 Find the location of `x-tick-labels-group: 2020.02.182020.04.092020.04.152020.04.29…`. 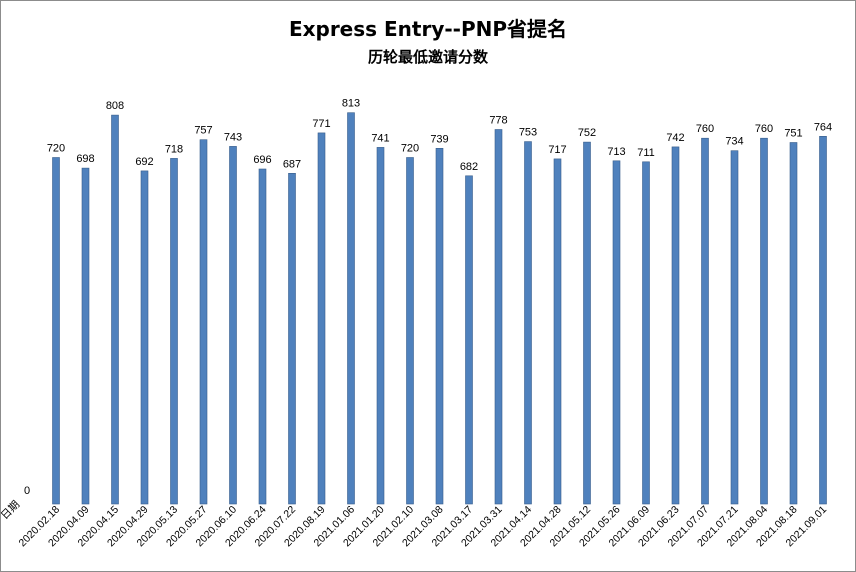

x-tick-labels-group: 2020.02.182020.04.092020.04.152020.04.29… is located at coordinates (422, 527).